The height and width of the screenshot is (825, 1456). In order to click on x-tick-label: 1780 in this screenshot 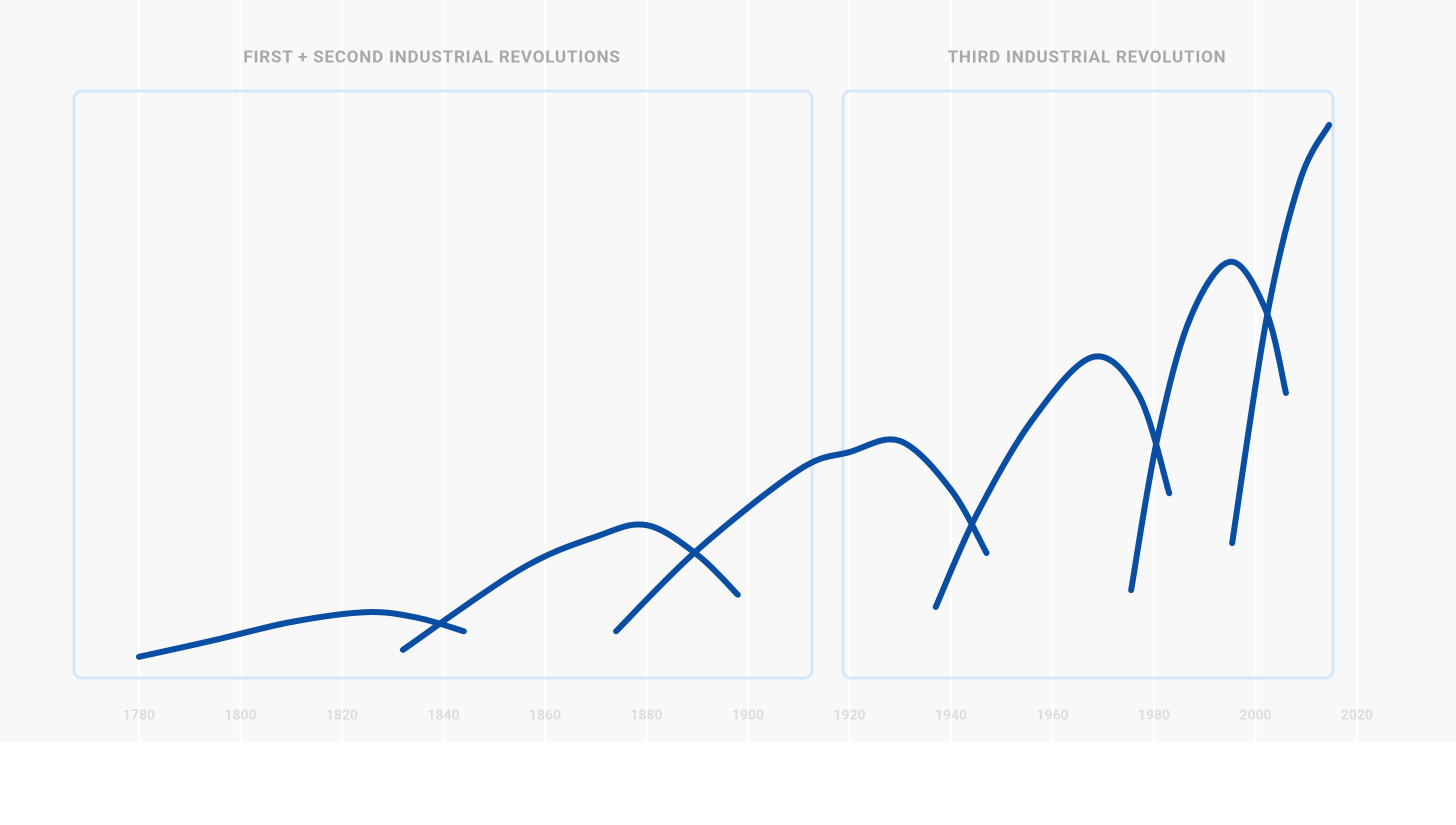, I will do `click(139, 716)`.